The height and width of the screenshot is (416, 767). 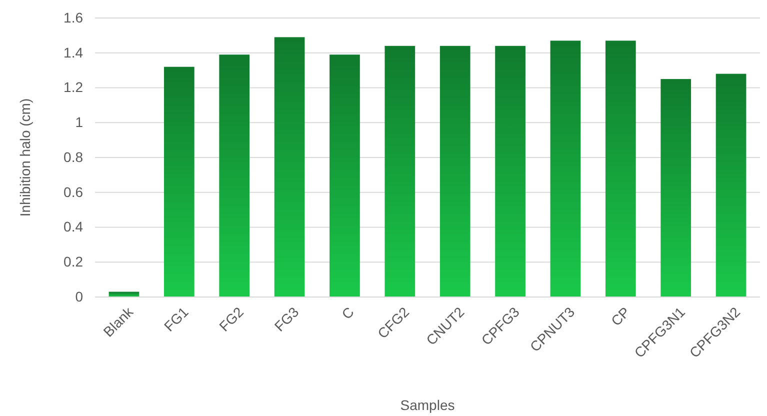 What do you see at coordinates (25, 157) in the screenshot?
I see `y-axis-title: Inhibition halo (cm)` at bounding box center [25, 157].